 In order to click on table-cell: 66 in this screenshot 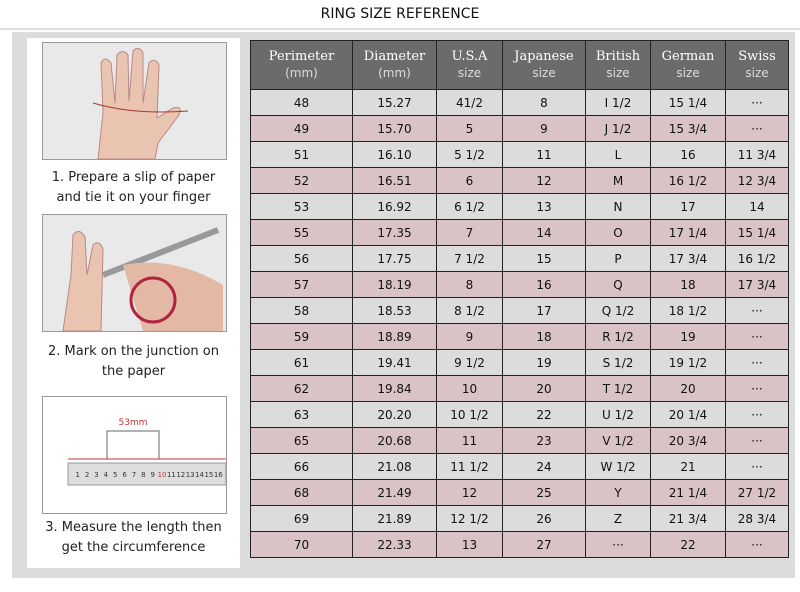, I will do `click(301, 466)`.